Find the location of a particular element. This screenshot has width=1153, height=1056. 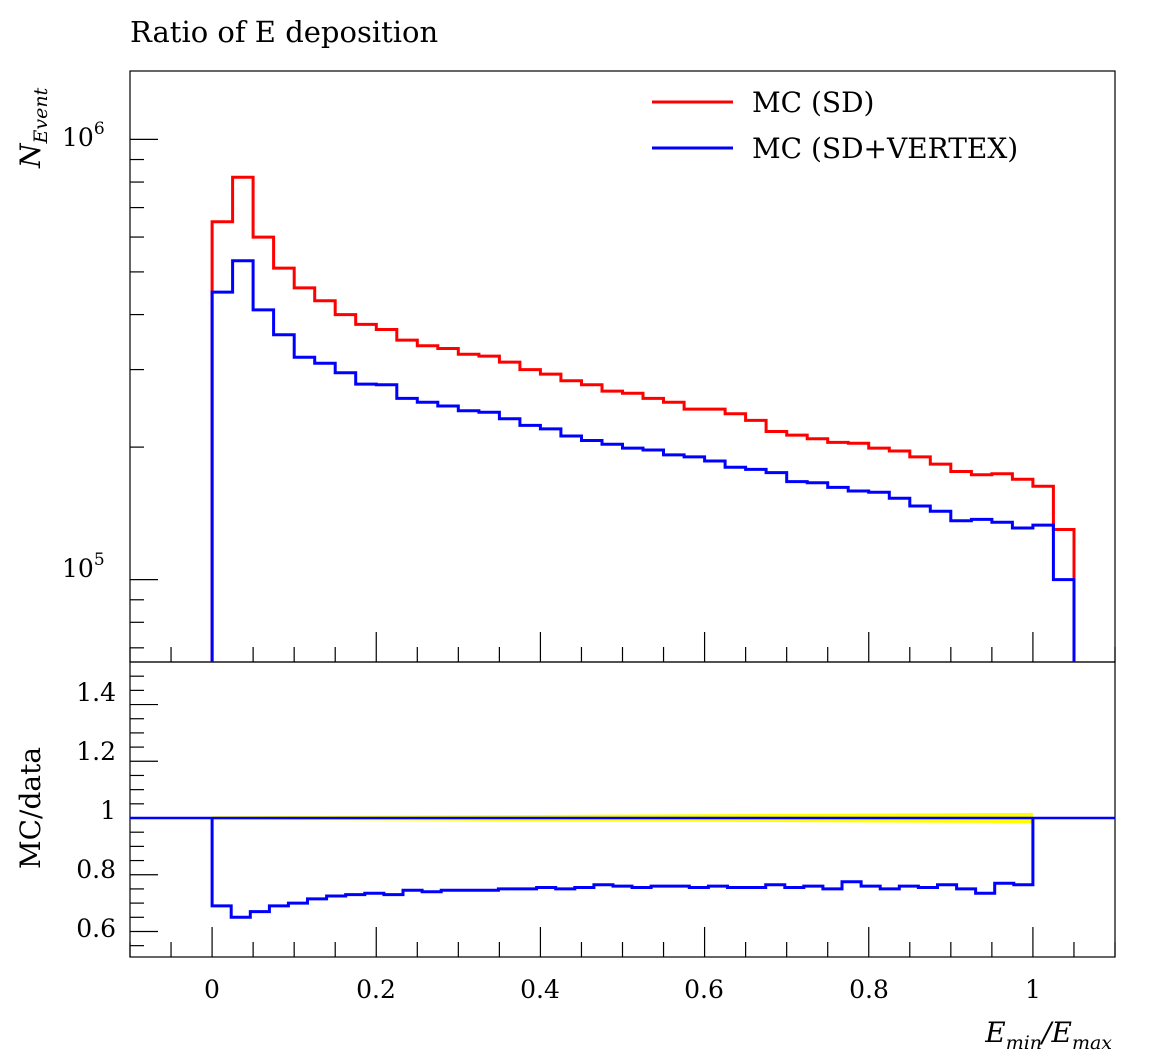

ratio-series-line is located at coordinates (622, 868).